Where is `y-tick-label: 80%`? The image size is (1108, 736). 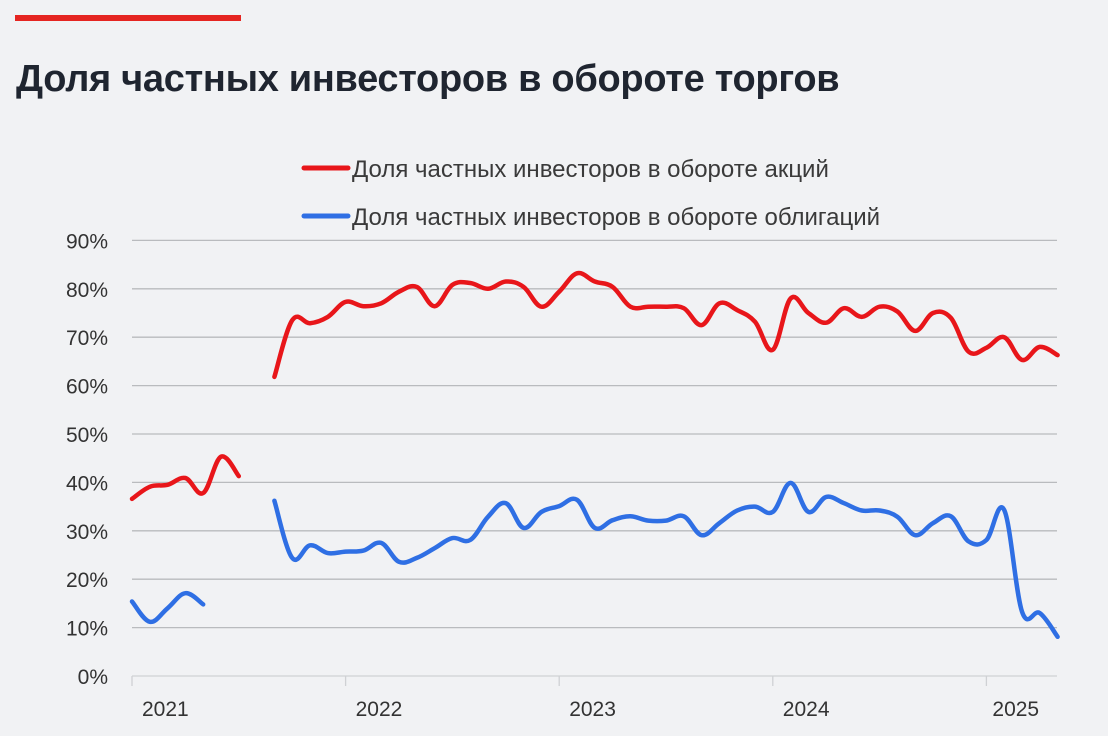 y-tick-label: 80% is located at coordinates (87, 290).